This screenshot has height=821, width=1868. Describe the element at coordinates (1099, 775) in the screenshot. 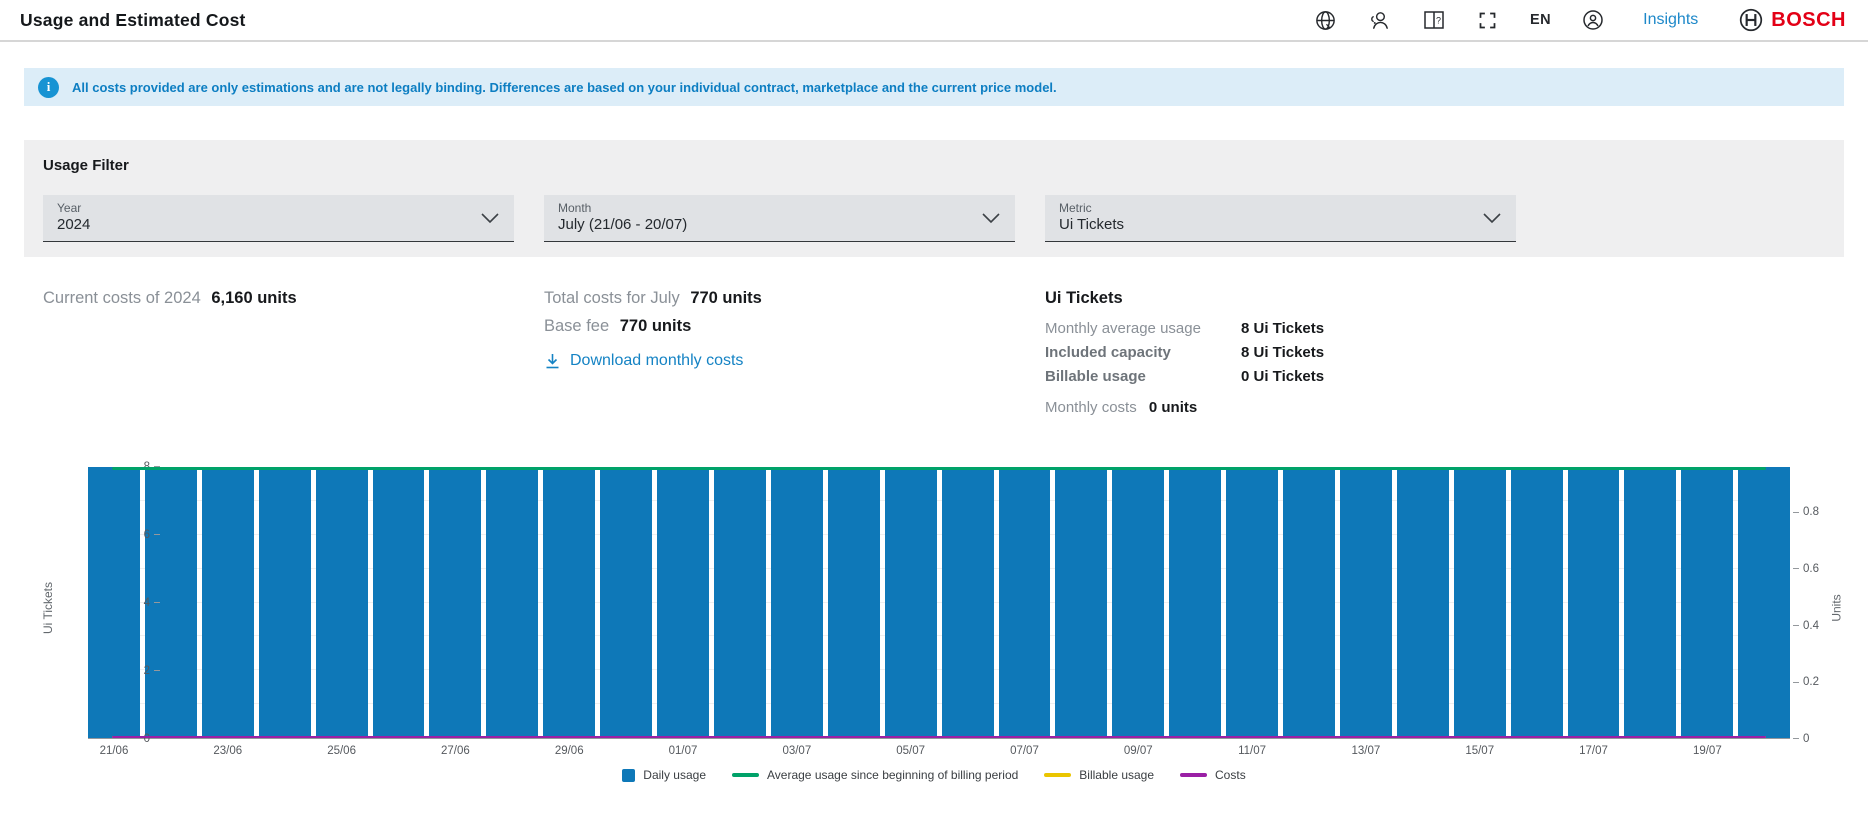

I see `legend-item-billable-usage: Billable usage` at that location.